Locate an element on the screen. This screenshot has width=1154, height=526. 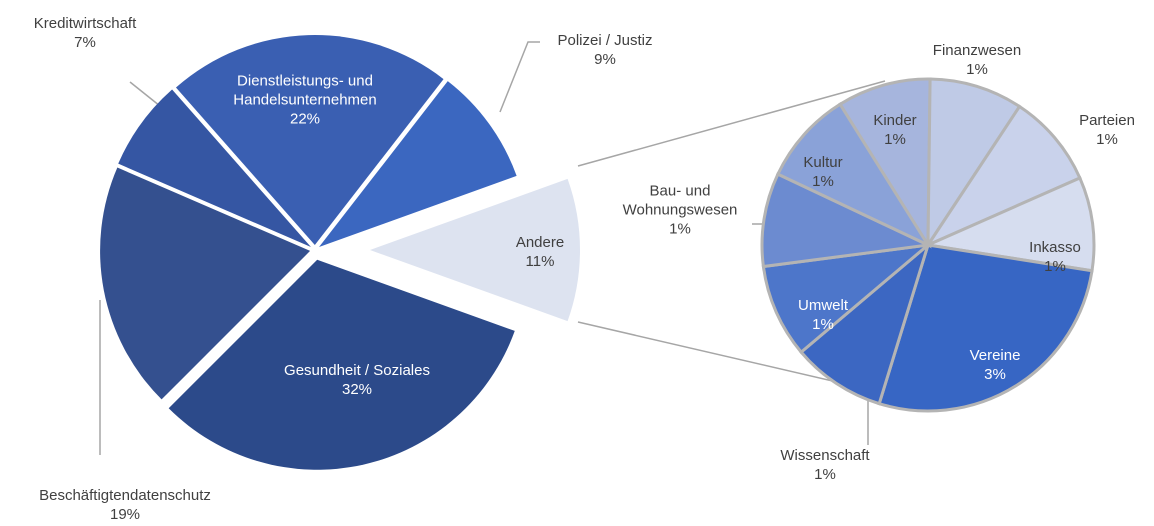
category-label: Wissenschaft is located at coordinates (825, 455).